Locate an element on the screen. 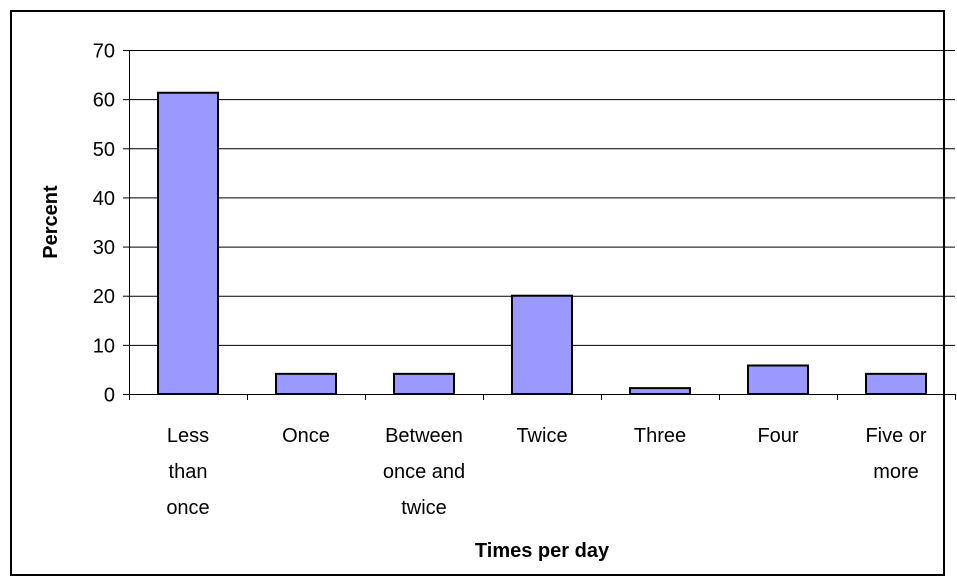 Image resolution: width=957 pixels, height=588 pixels. y-tick-label: 50 is located at coordinates (104, 150).